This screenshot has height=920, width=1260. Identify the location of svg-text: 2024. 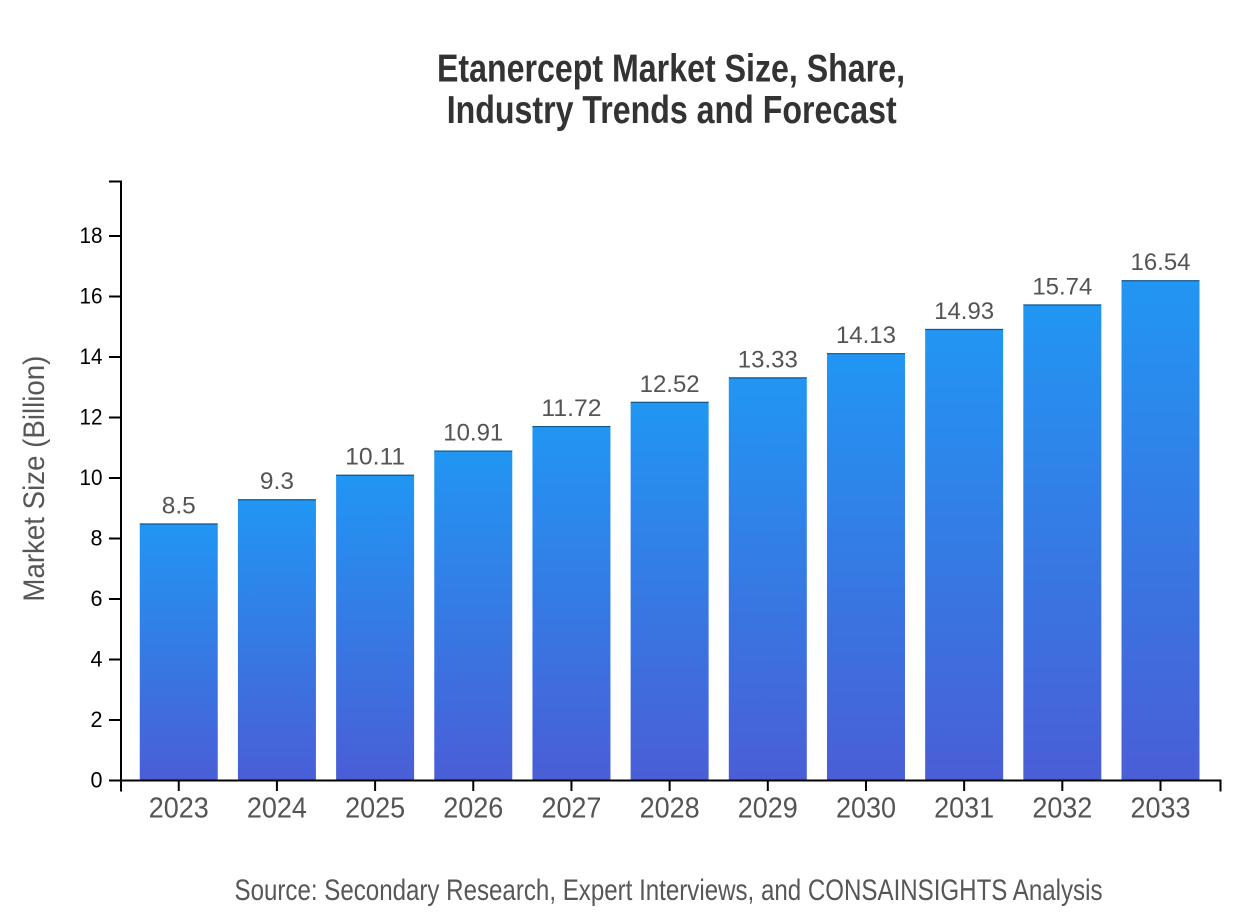
(277, 809).